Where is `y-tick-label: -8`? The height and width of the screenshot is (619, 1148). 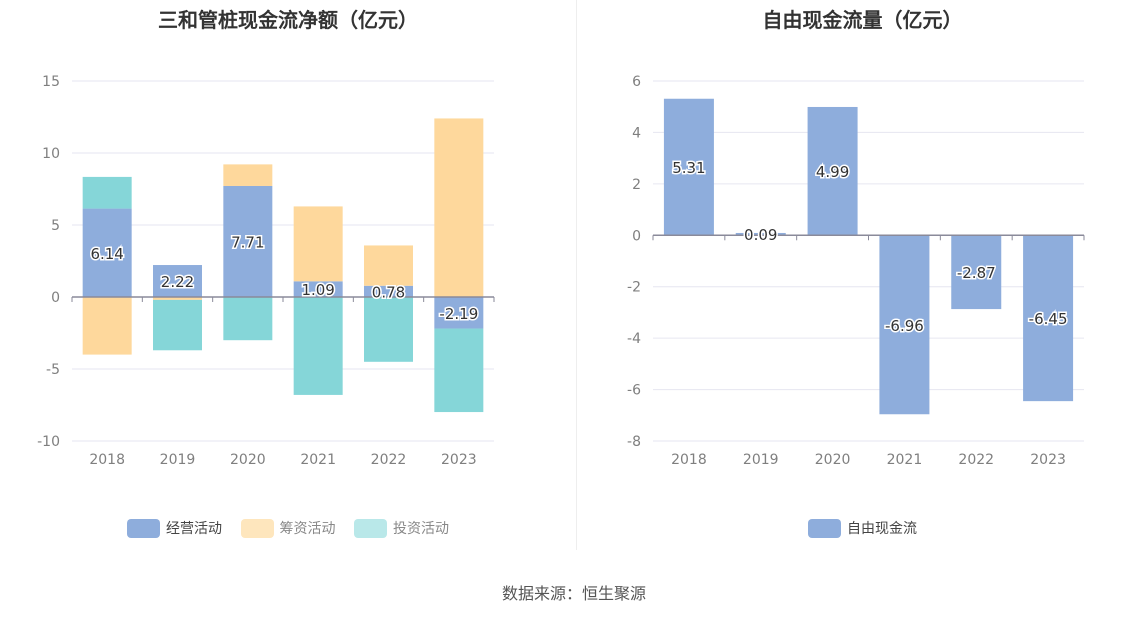
y-tick-label: -8 is located at coordinates (634, 442).